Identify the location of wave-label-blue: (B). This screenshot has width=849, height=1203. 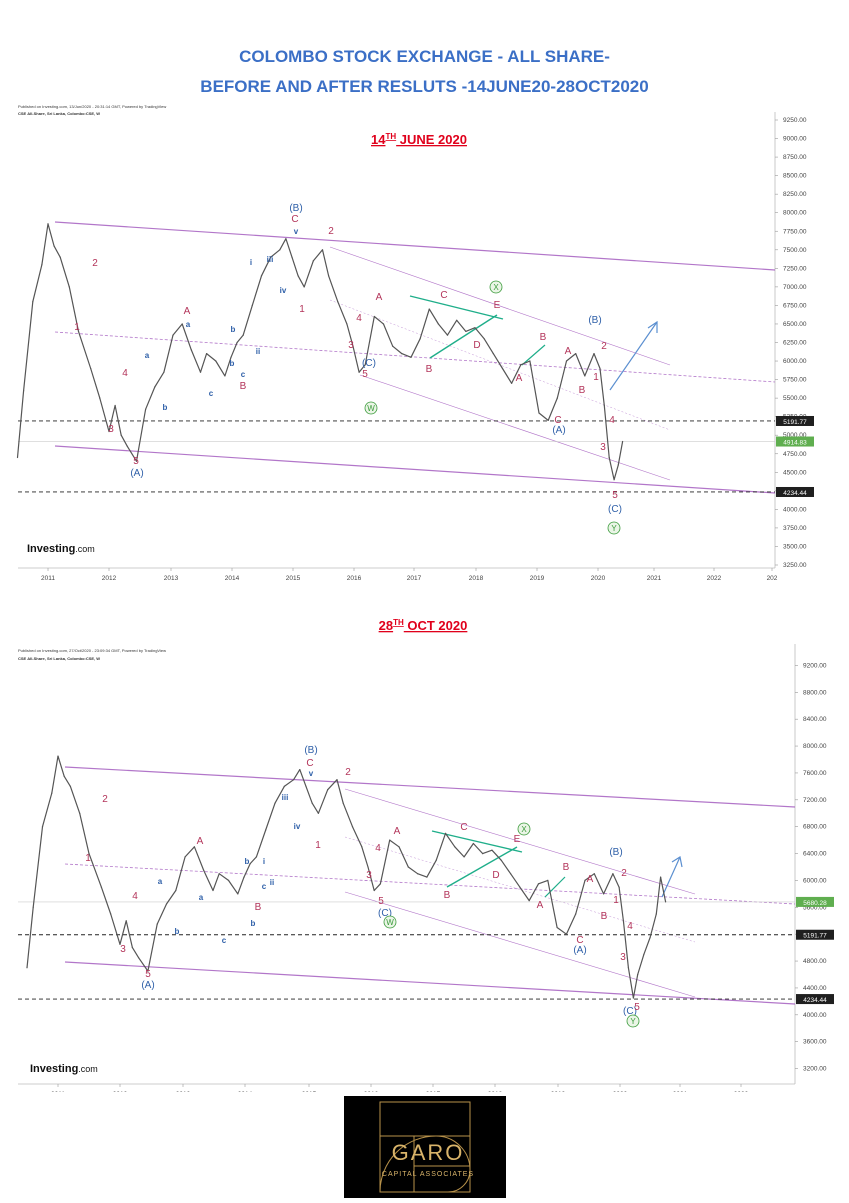
(310, 750).